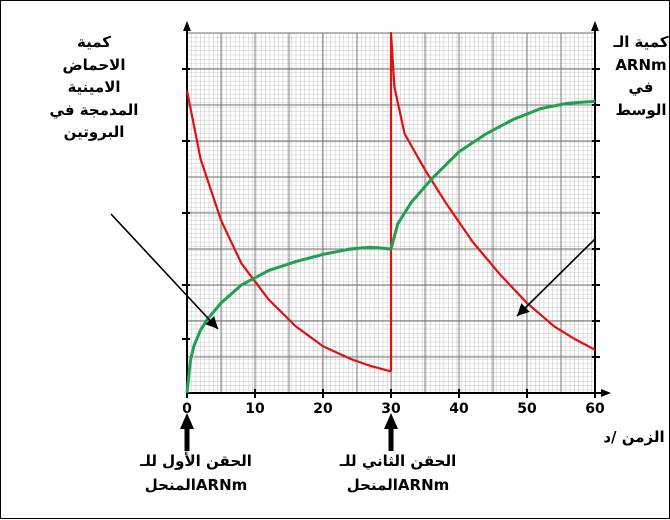 The image size is (670, 520). Describe the element at coordinates (556, 277) in the screenshot. I see `arrow-to-red-curve` at that location.